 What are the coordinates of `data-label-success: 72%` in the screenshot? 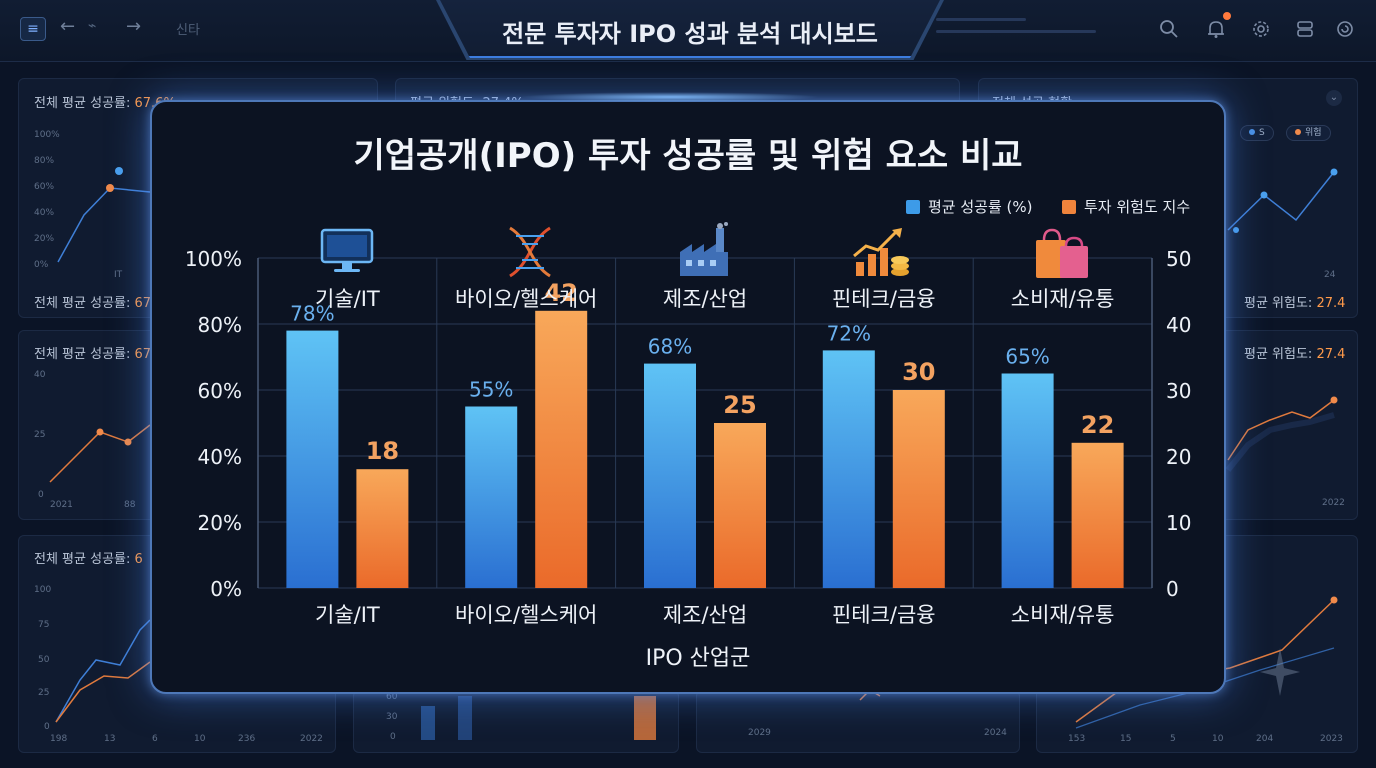 It's located at (849, 333).